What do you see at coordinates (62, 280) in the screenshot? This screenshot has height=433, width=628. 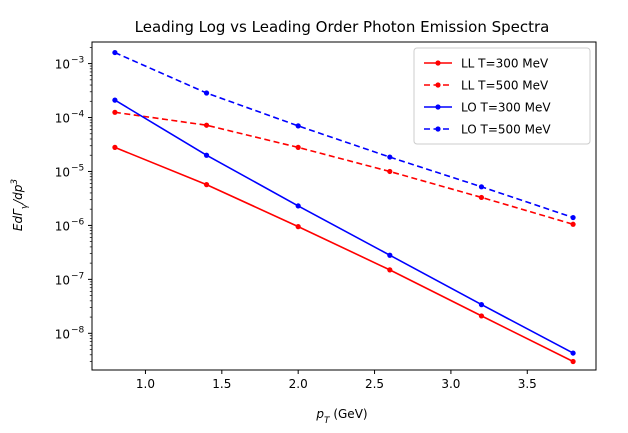 I see `y-tick-label-4: 10` at bounding box center [62, 280].